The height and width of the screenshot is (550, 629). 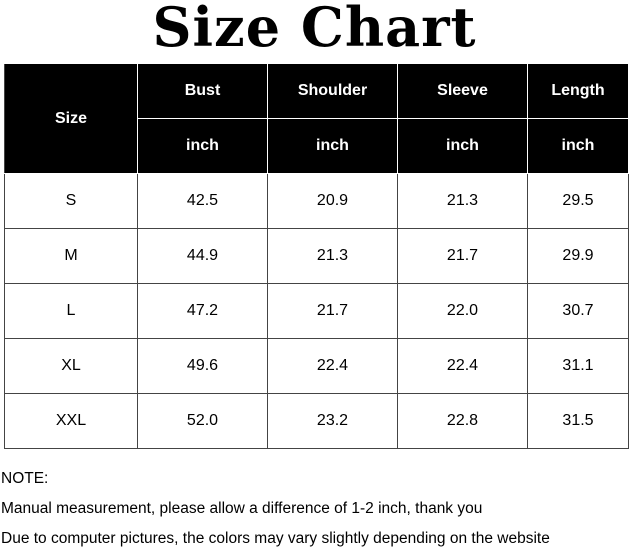 I want to click on table-row: XL 49.6 22.4 22.4 31.1, so click(x=316, y=366).